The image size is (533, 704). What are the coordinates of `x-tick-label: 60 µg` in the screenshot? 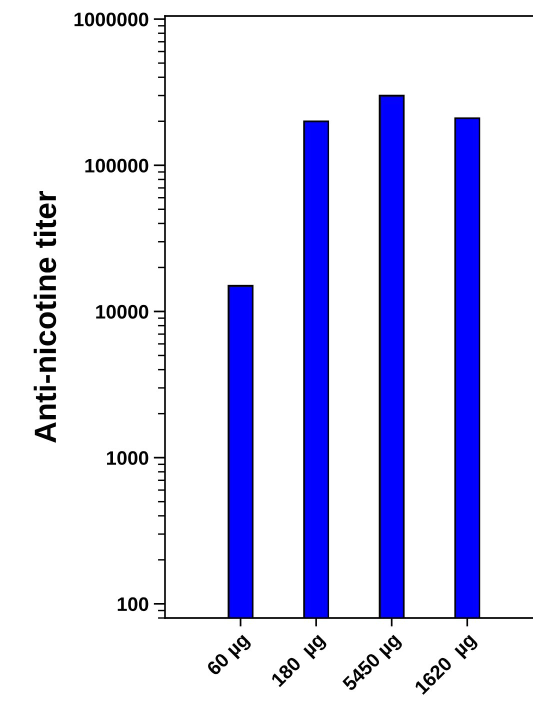 It's located at (229, 655).